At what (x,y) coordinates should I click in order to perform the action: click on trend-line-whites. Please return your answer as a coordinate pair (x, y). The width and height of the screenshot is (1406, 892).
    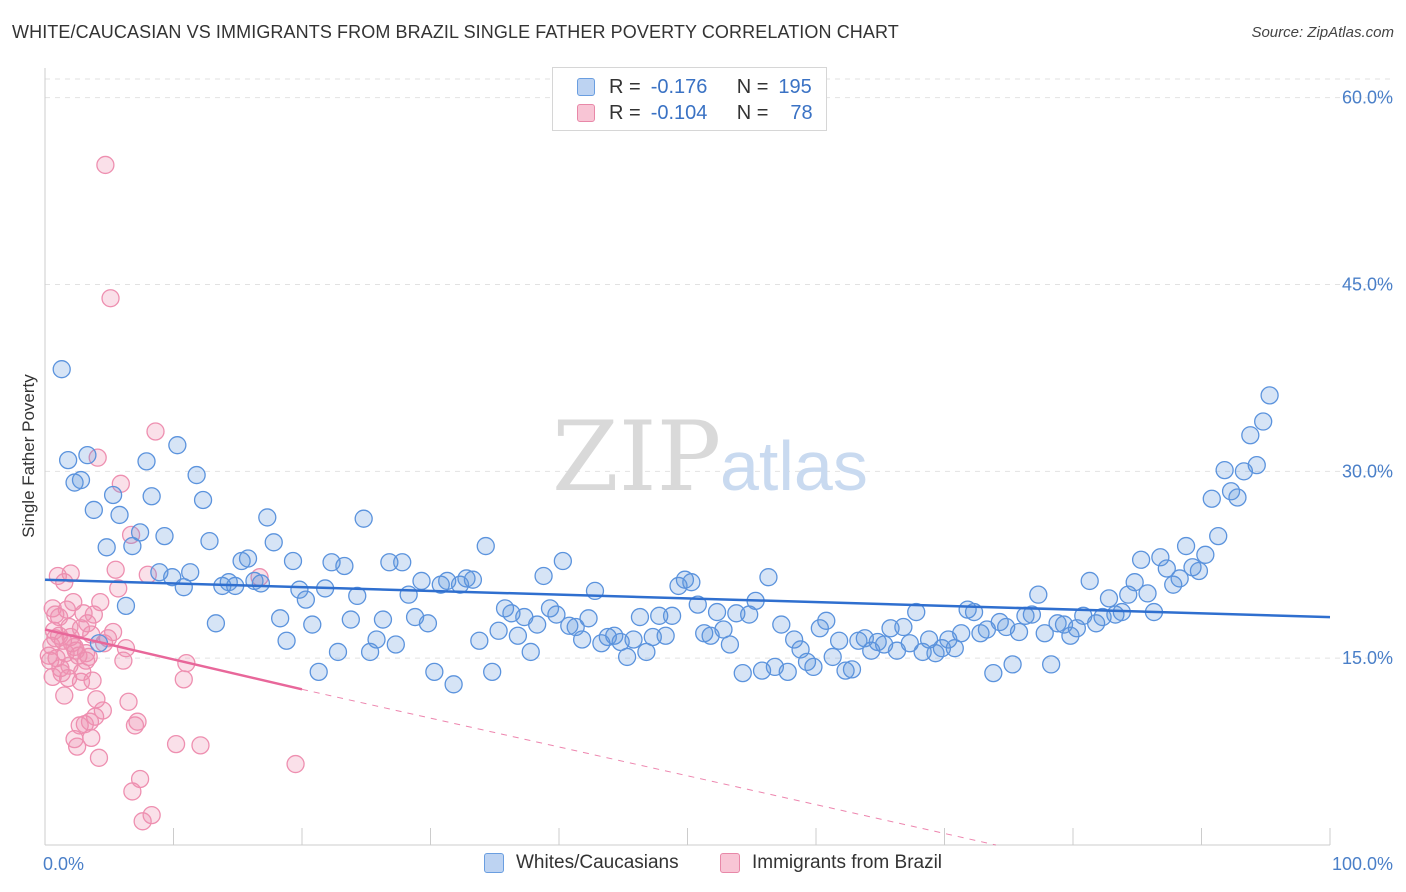
    Looking at the image, I should click on (687, 598).